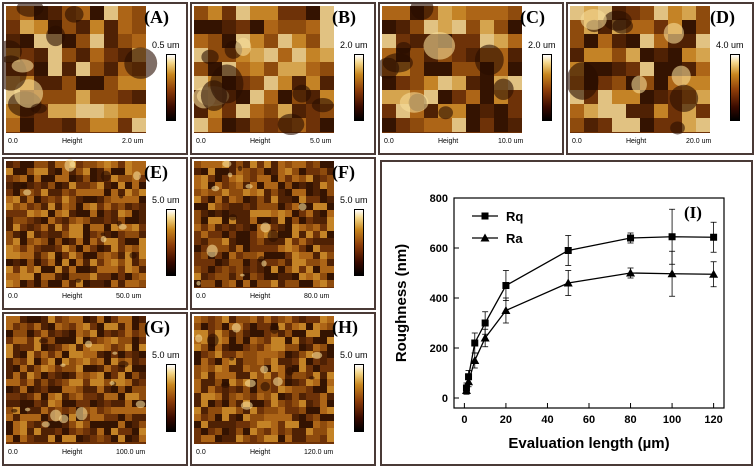 This screenshot has width=756, height=469. I want to click on legend-entry-ra: Ra, so click(497, 238).